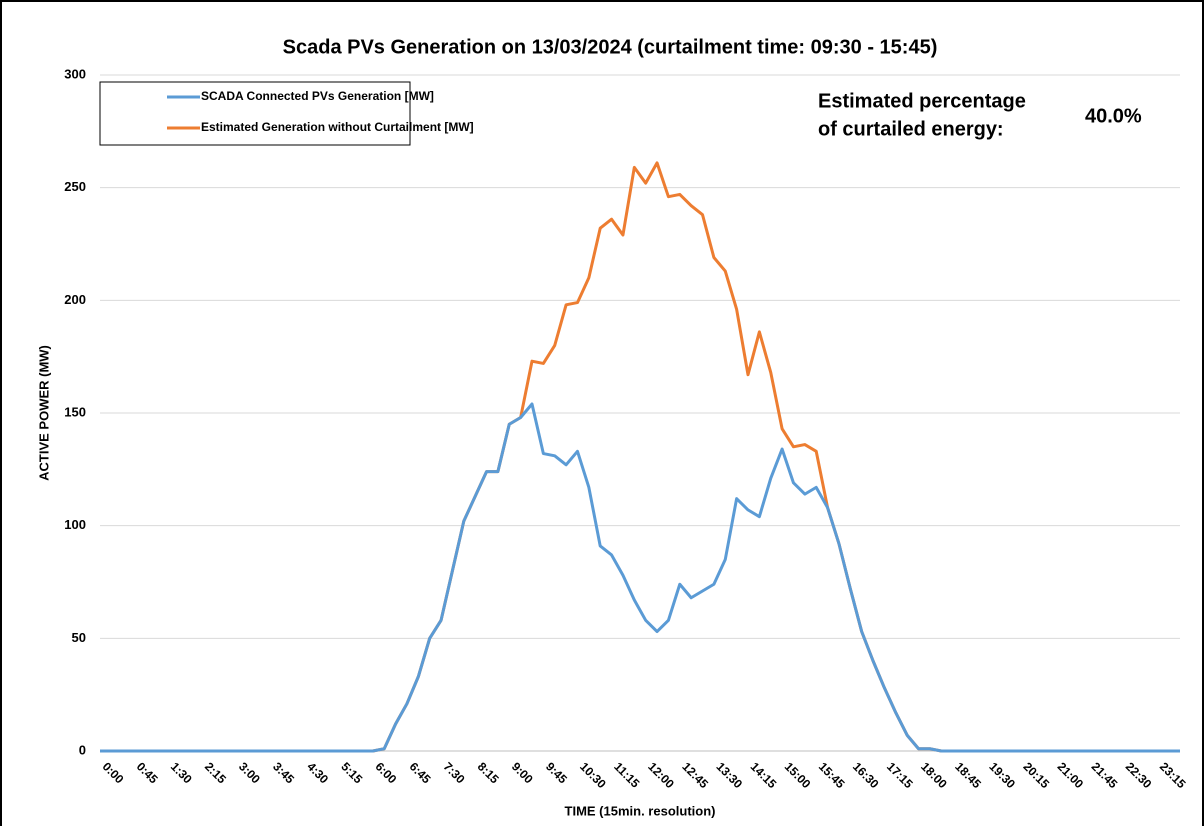 The image size is (1204, 826). I want to click on legend-label: SCADA Connected PVs Generation [MW], so click(317, 96).